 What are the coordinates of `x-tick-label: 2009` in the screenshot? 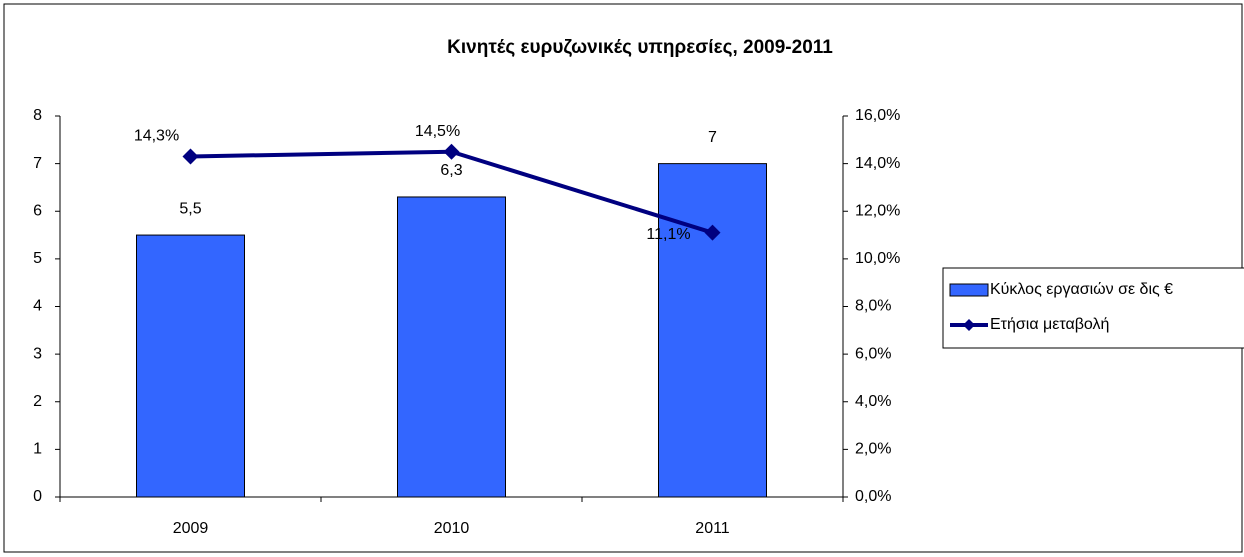 It's located at (191, 528).